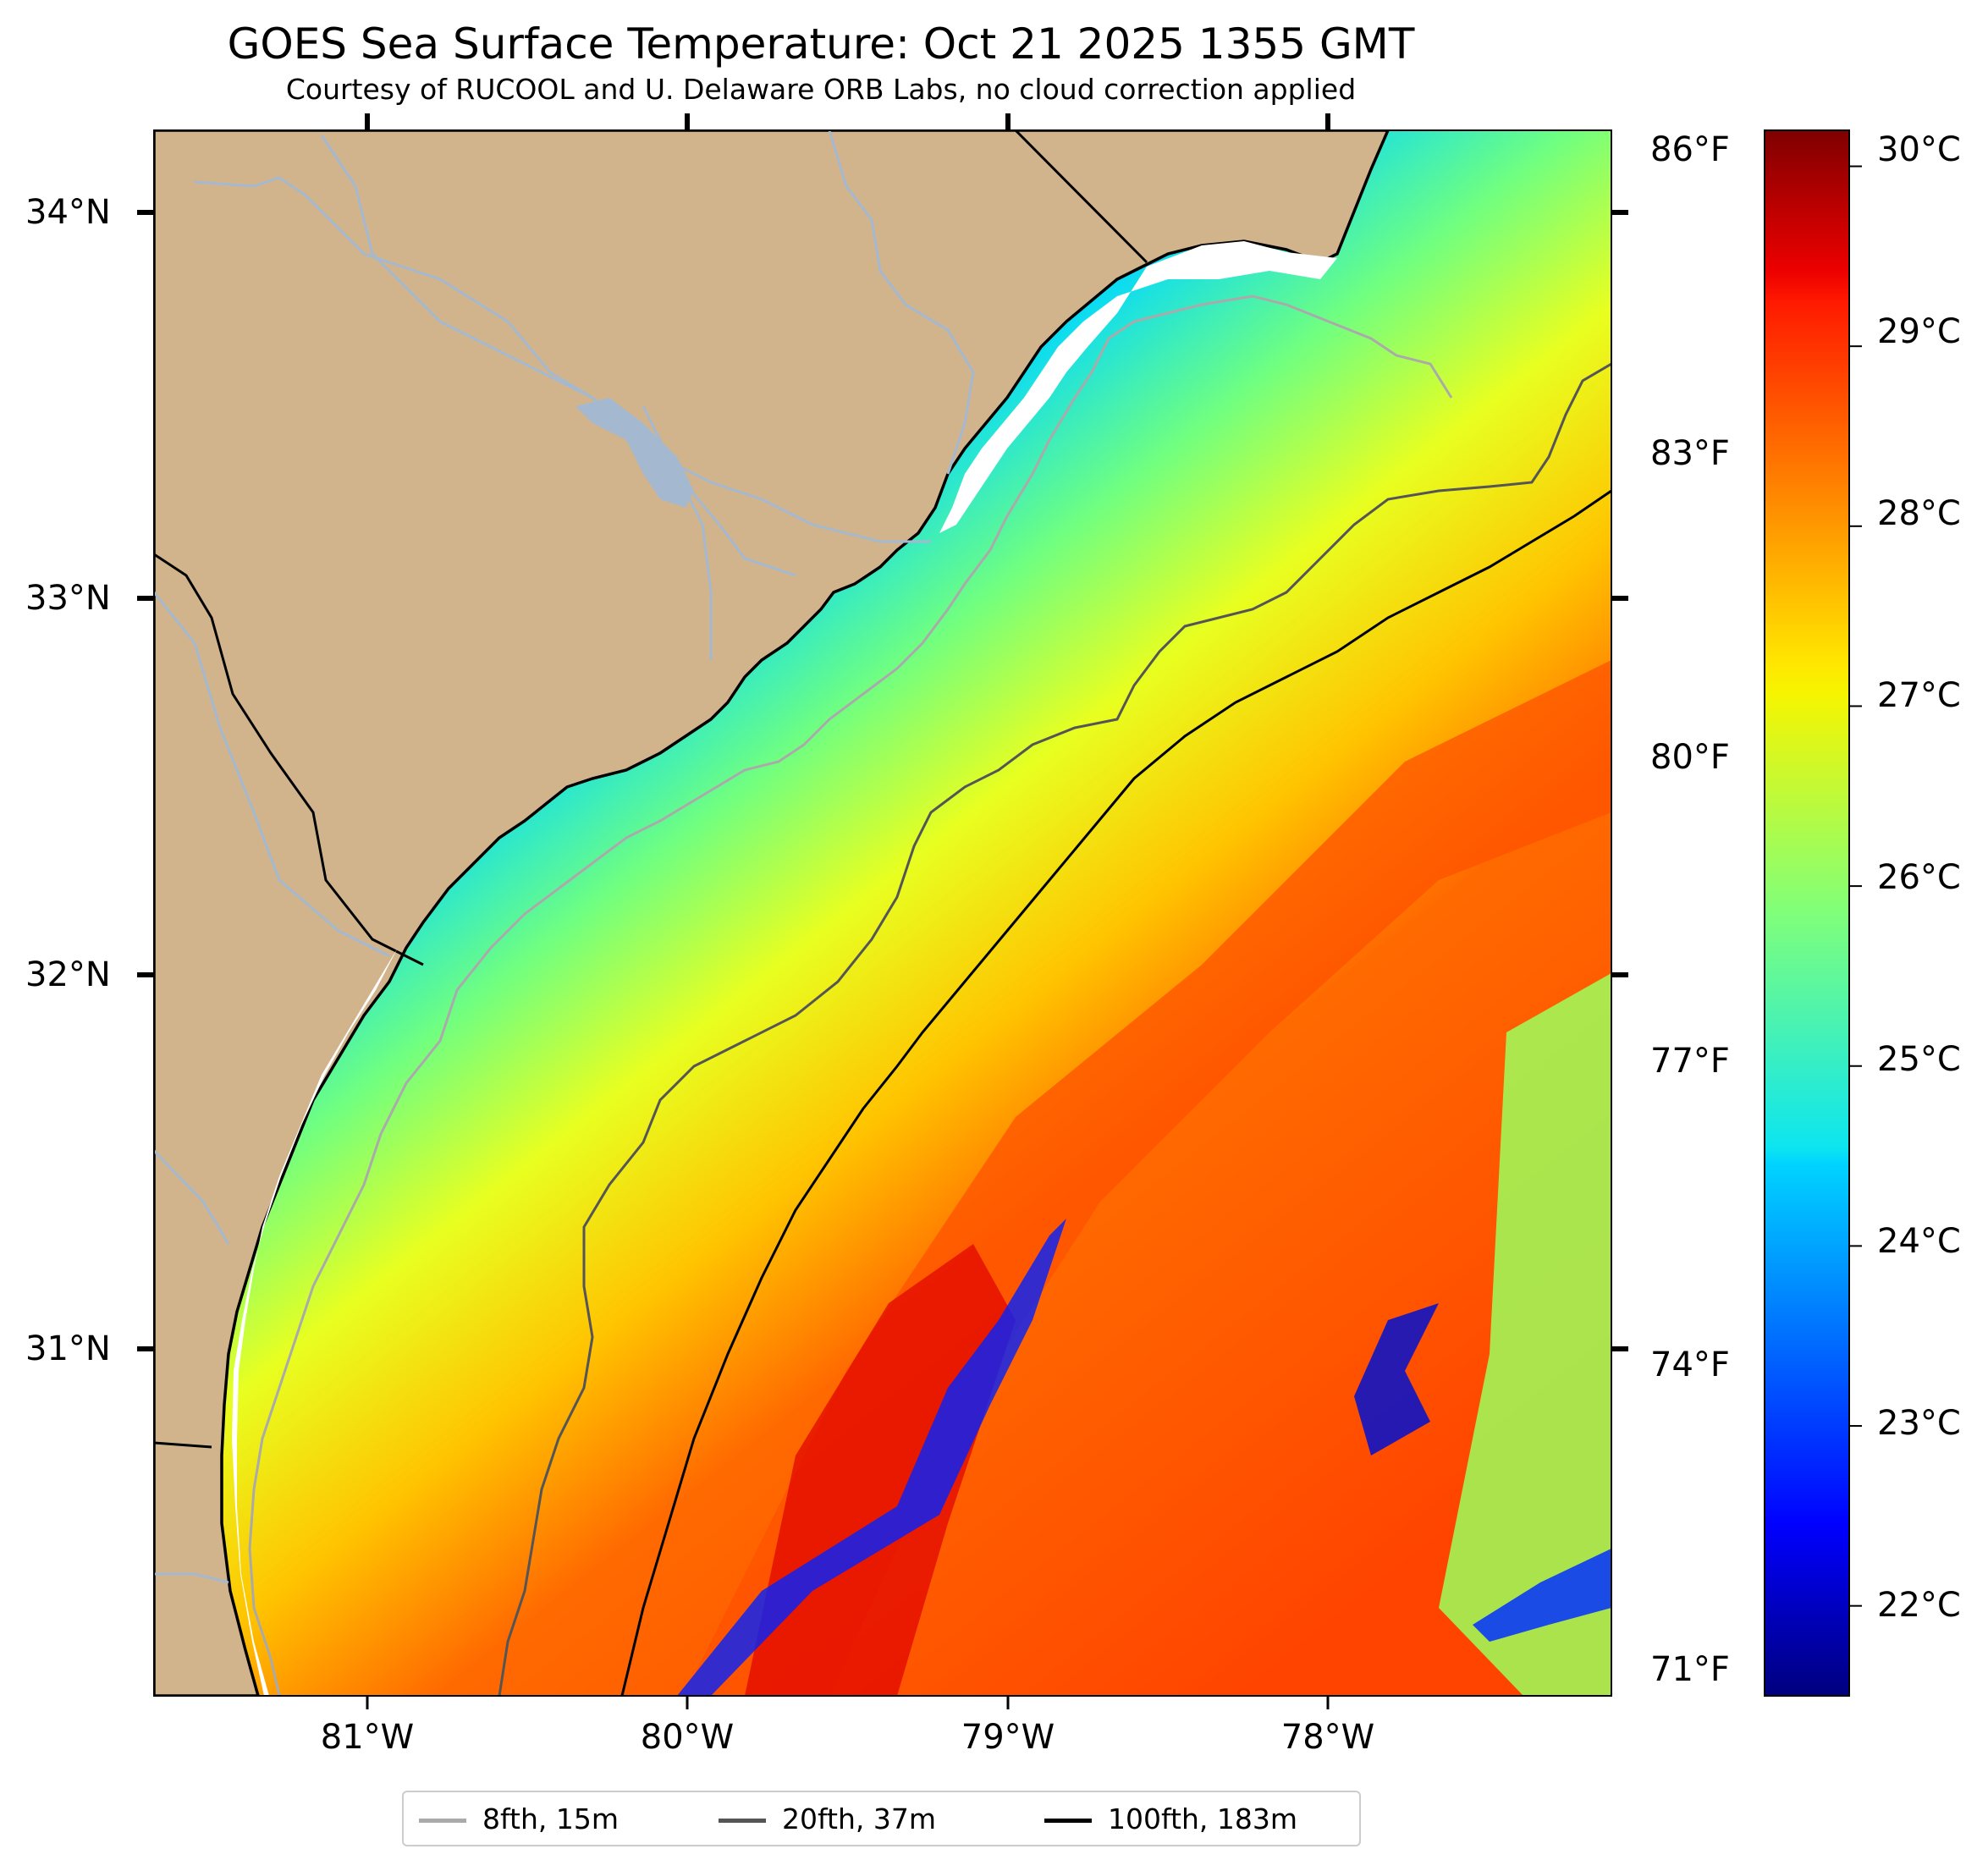  I want to click on lat-label-31n: 31°N, so click(68, 1349).